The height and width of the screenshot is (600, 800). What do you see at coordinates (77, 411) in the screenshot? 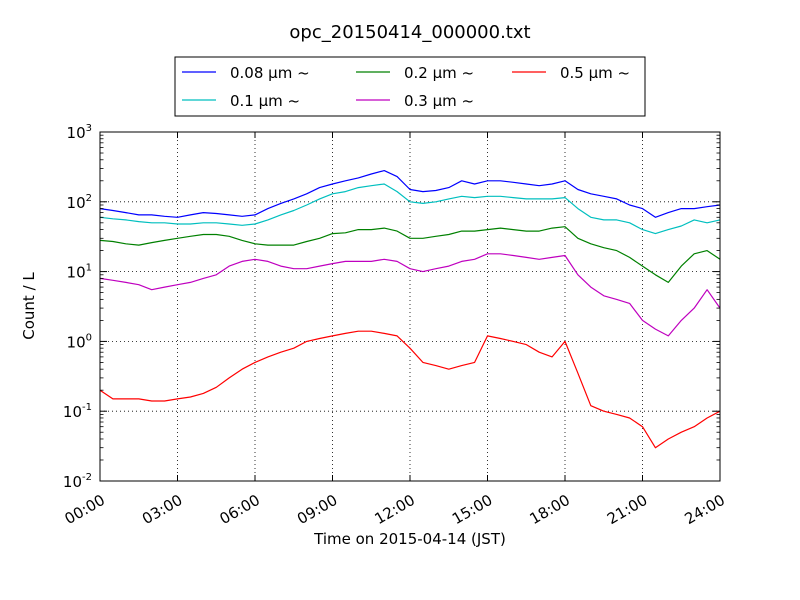
I see `y-tick-label: 10⁻¹` at bounding box center [77, 411].